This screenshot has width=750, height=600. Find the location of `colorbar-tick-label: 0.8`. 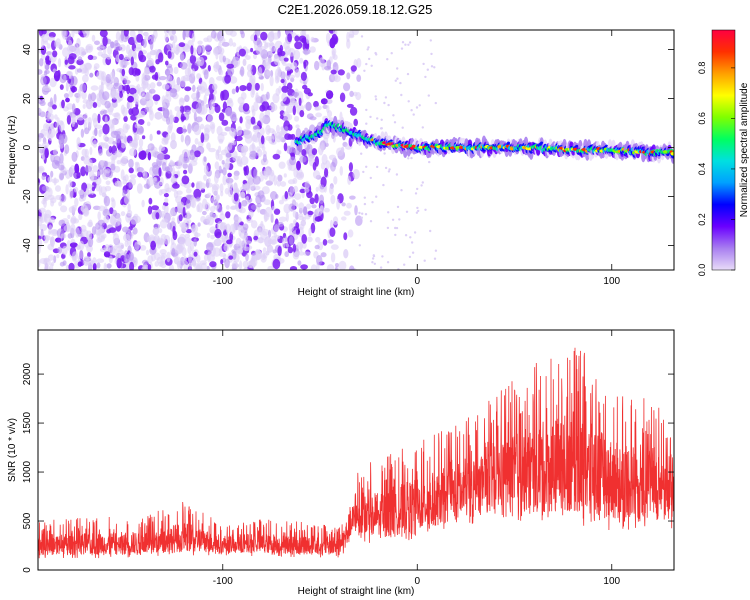

colorbar-tick-label: 0.8 is located at coordinates (702, 68).